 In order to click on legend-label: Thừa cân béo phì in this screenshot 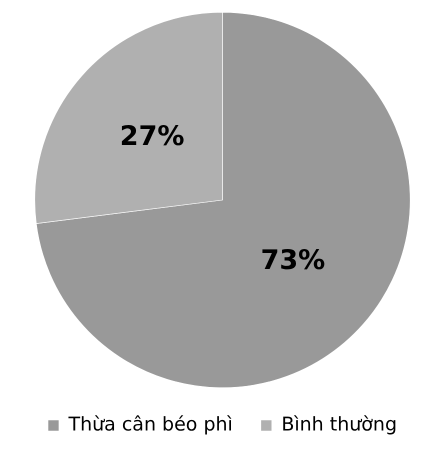, I will do `click(150, 424)`.